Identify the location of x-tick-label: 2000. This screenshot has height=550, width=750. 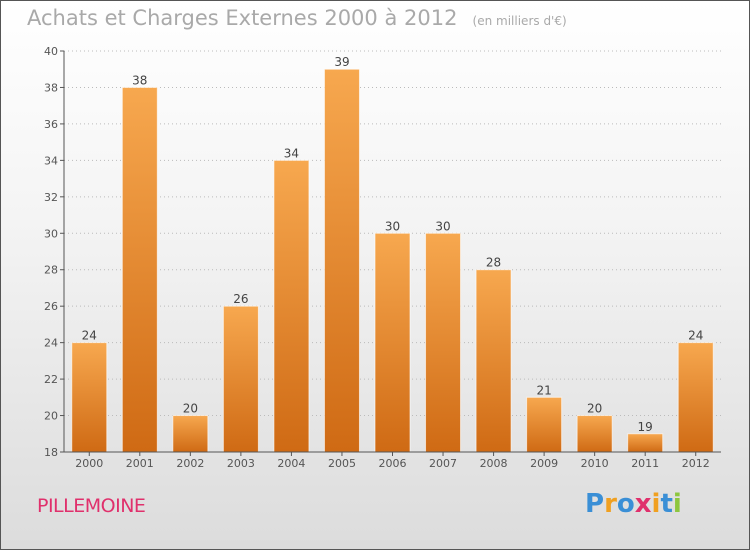
(89, 463).